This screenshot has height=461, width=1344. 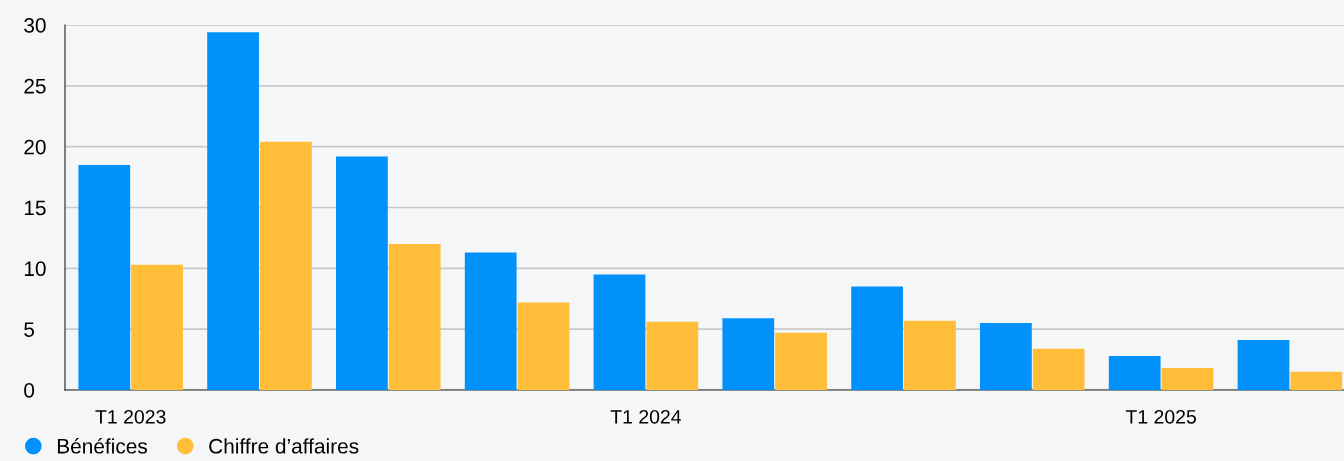 I want to click on legend-label: Chiffre d’affaires, so click(x=284, y=446).